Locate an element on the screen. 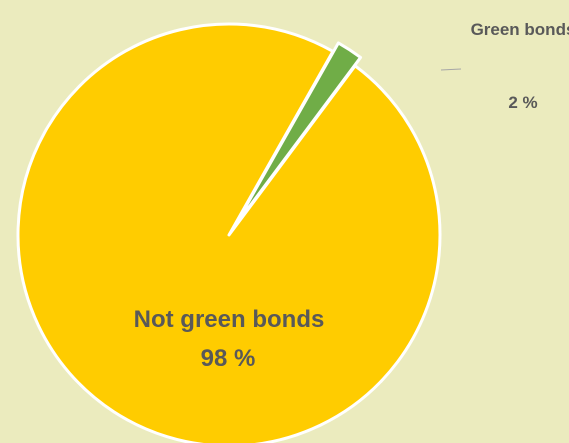  green-bonds-leader-line is located at coordinates (451, 69).